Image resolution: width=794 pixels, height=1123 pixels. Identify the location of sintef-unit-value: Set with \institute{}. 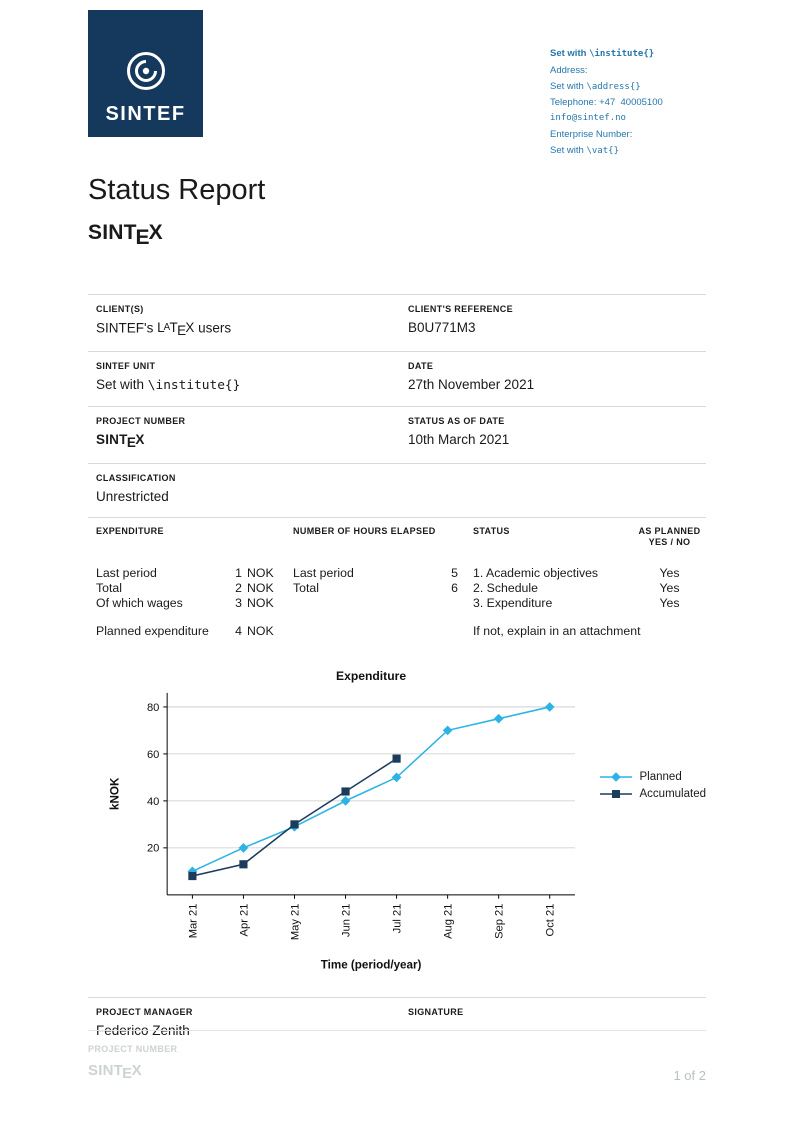
(168, 385).